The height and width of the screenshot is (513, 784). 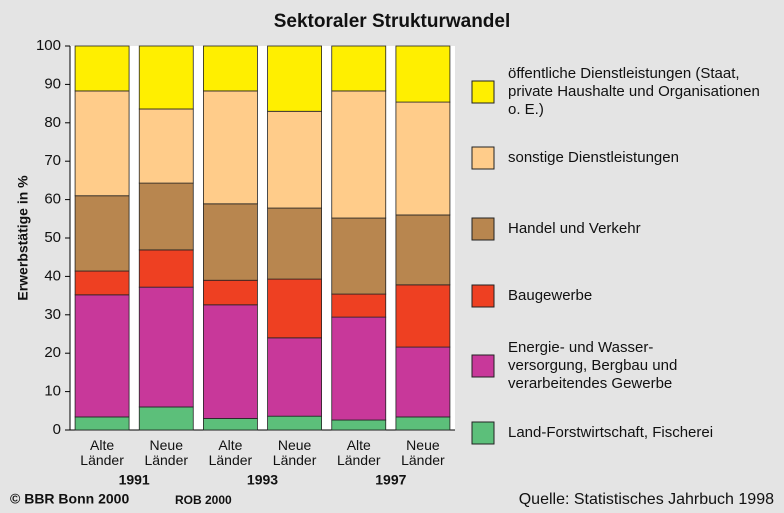 I want to click on legend-label: sonstige Dienstleistungen, so click(x=593, y=157).